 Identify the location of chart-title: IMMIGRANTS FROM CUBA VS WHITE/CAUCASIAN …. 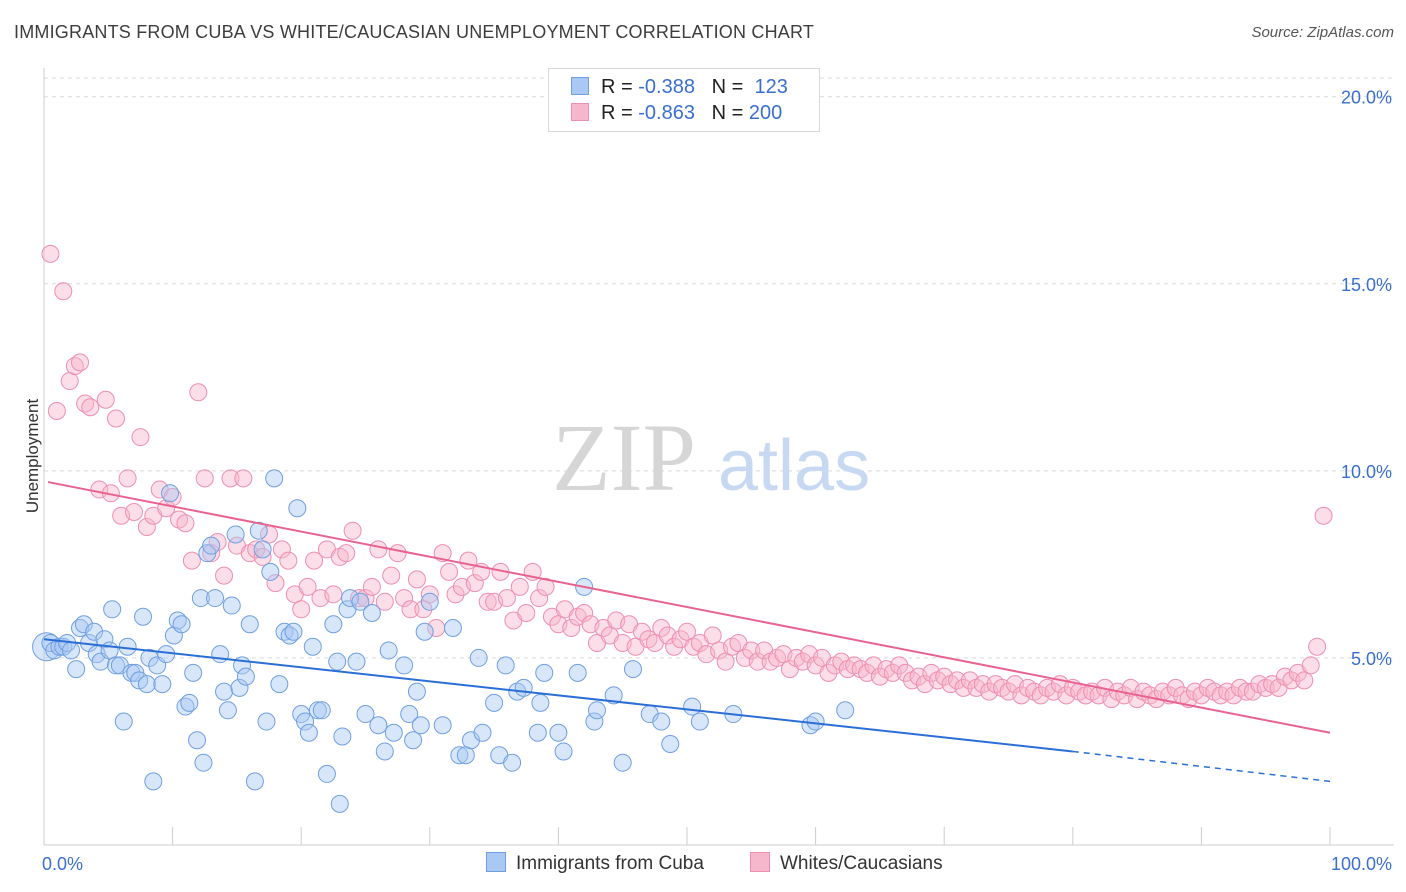
(414, 32).